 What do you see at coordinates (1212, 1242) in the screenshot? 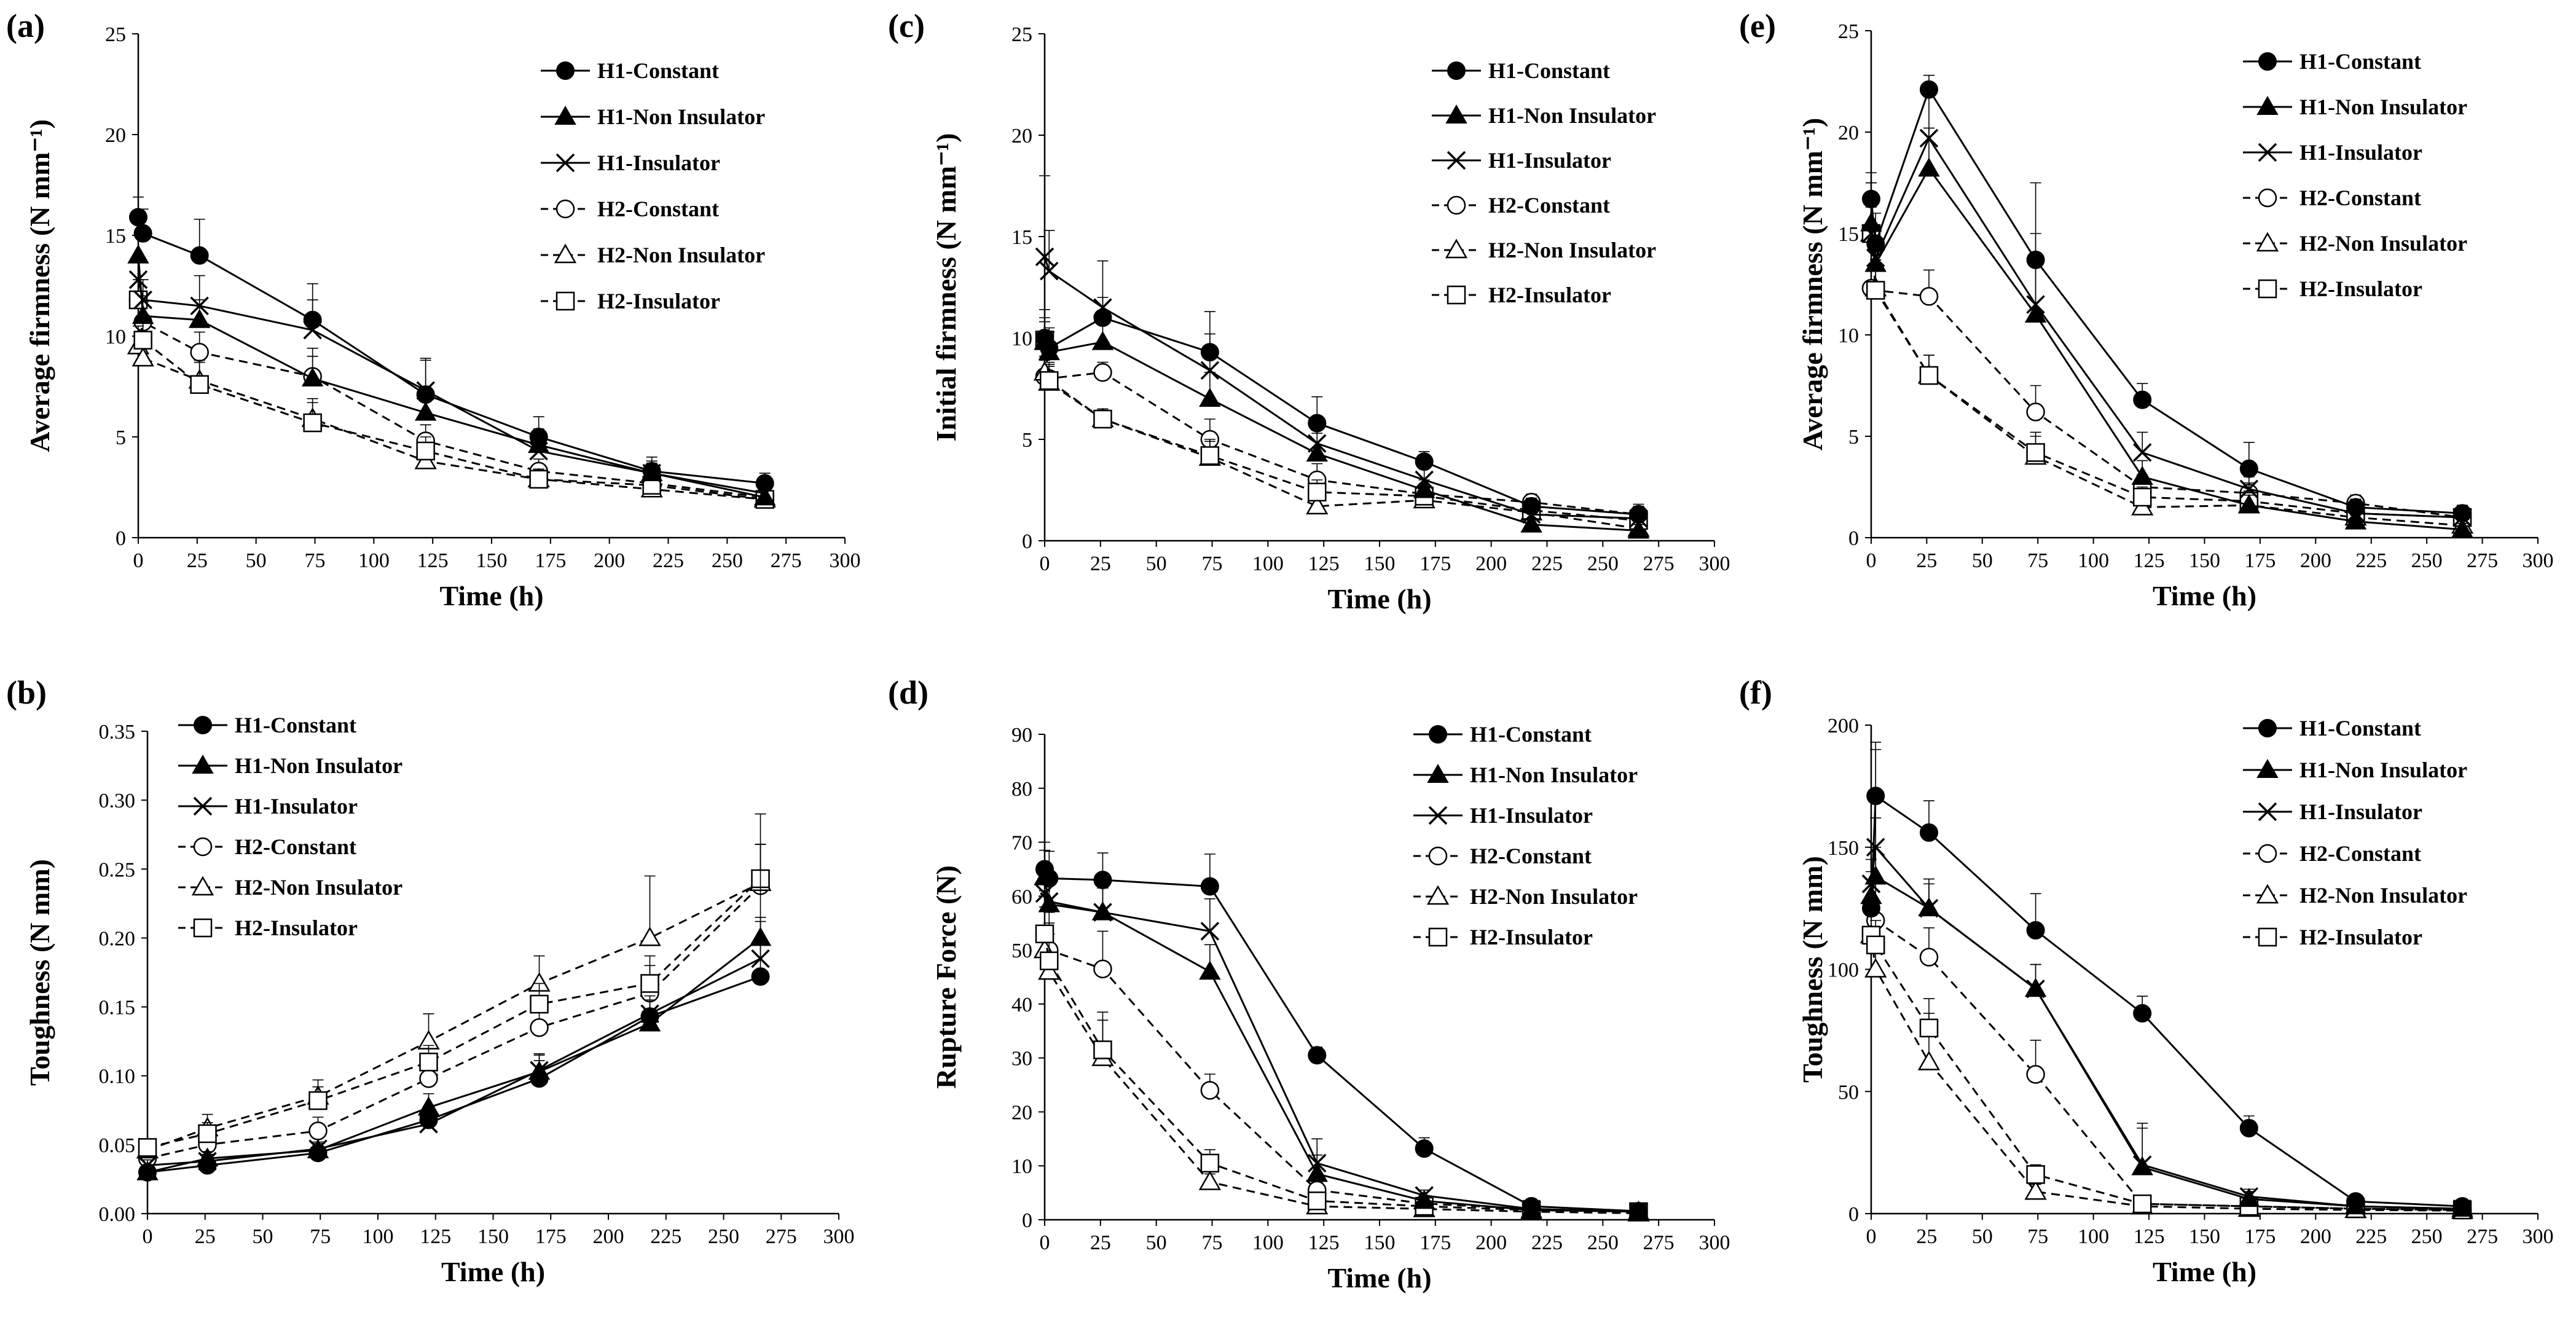
I see `x-tick-label: 75` at bounding box center [1212, 1242].